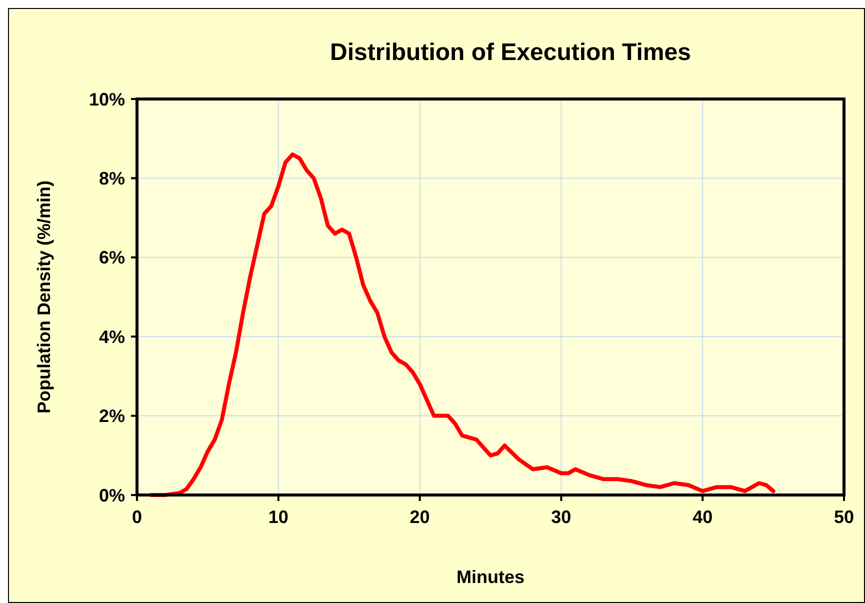  I want to click on y-tick-label: 0%, so click(111, 495).